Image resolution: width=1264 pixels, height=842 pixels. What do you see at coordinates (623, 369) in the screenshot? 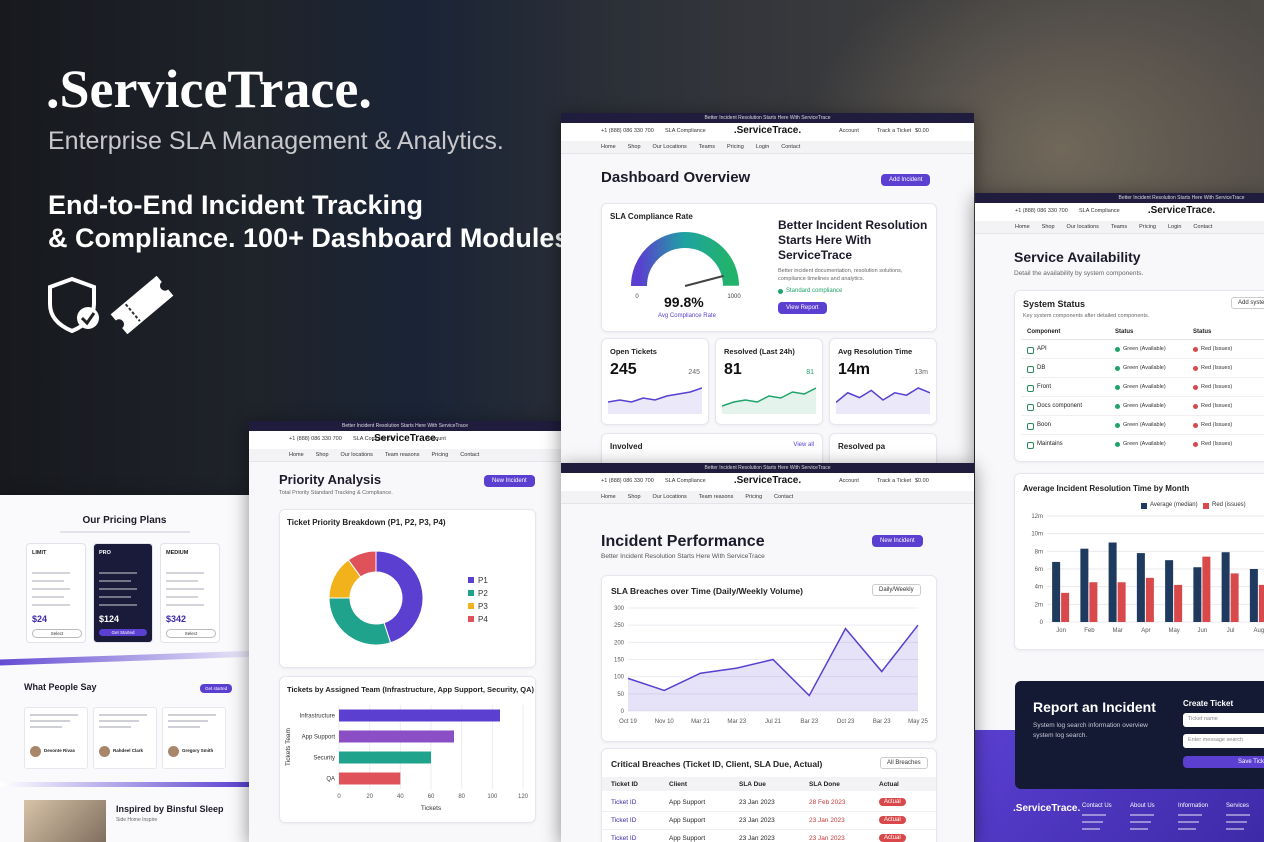
I see `stat-value: 245` at bounding box center [623, 369].